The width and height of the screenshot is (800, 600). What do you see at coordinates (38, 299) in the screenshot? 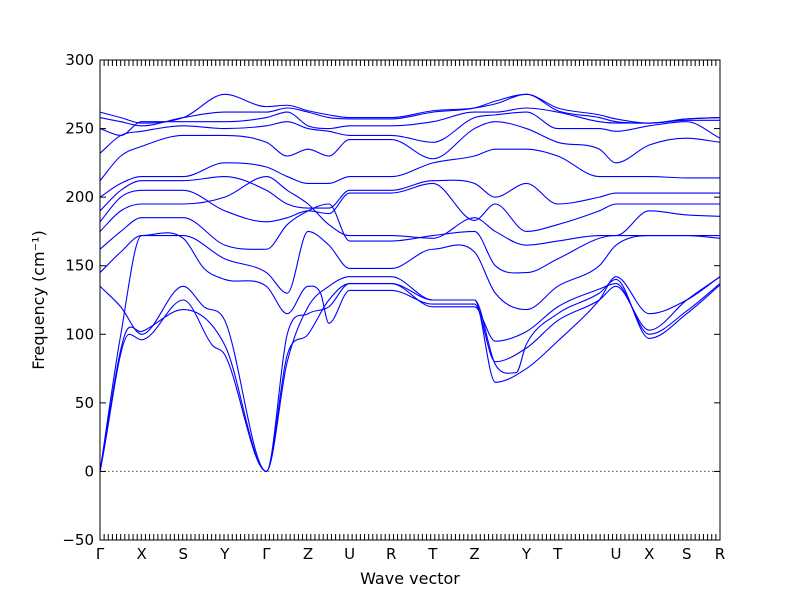
I see `y-axis-label: Frequency (cm⁻¹)` at bounding box center [38, 299].